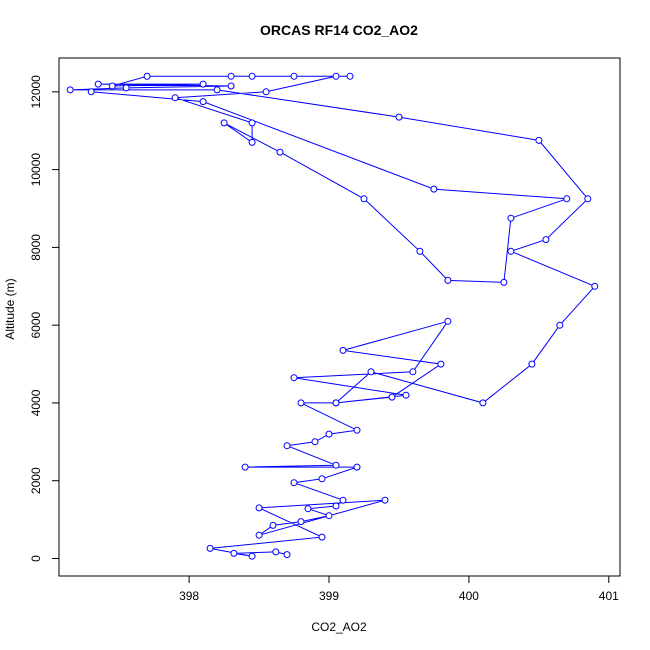  I want to click on y-tick-label: 12000, so click(36, 92).